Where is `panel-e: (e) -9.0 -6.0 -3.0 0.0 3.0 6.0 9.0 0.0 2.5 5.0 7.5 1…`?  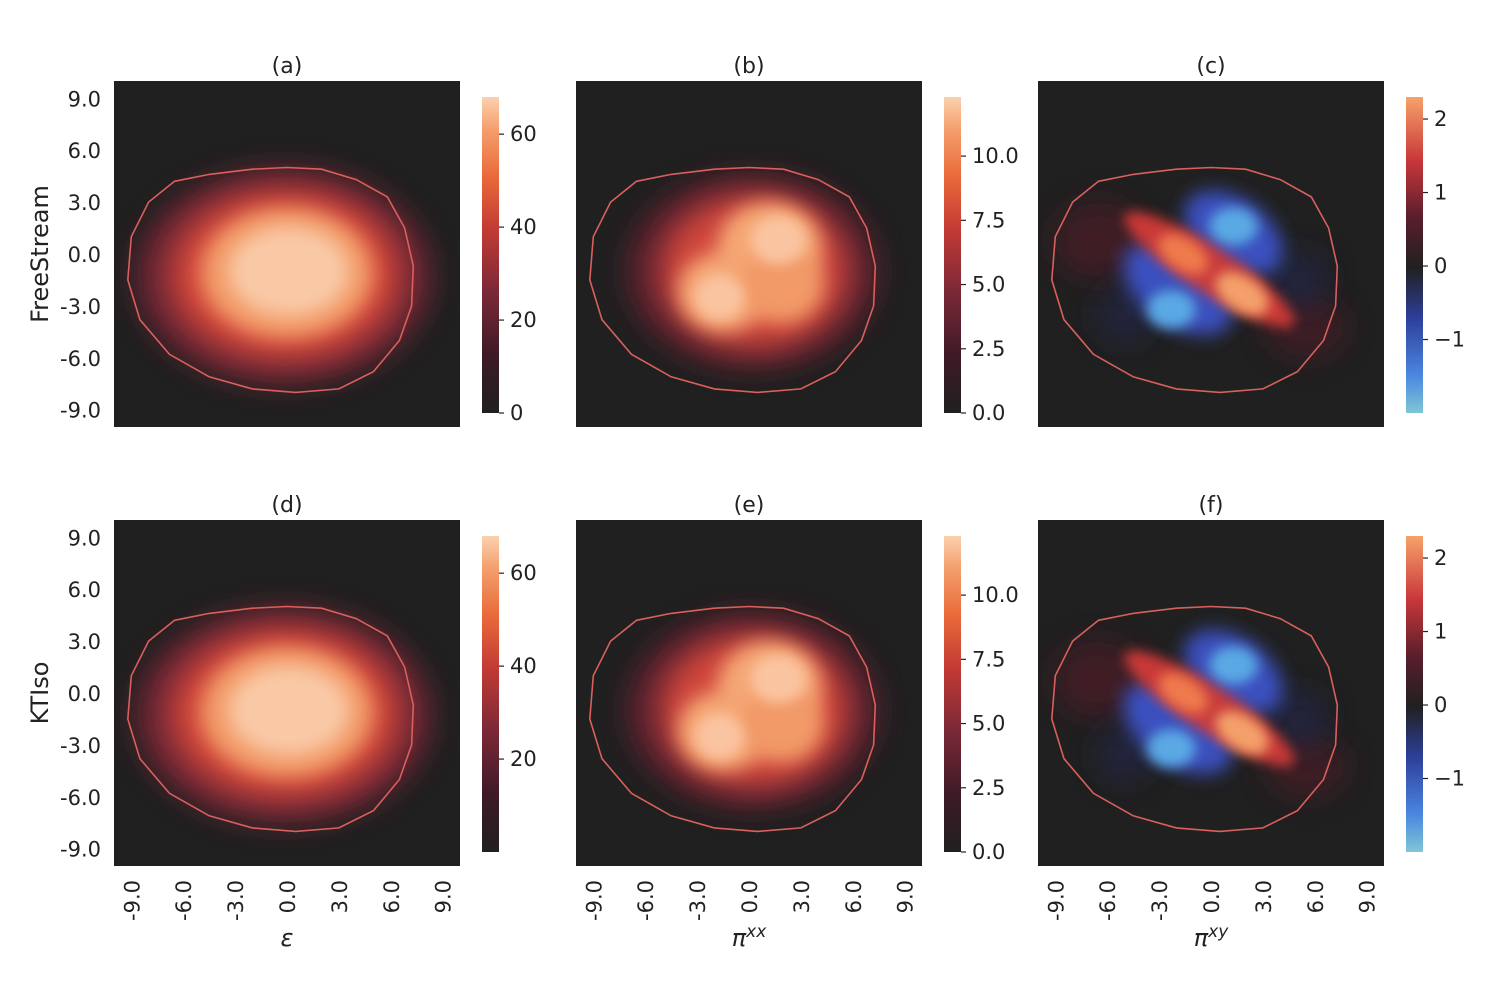 panel-e: (e) -9.0 -6.0 -3.0 0.0 3.0 6.0 9.0 0.0 2.5 5.0 7.5 1… is located at coordinates (797, 707).